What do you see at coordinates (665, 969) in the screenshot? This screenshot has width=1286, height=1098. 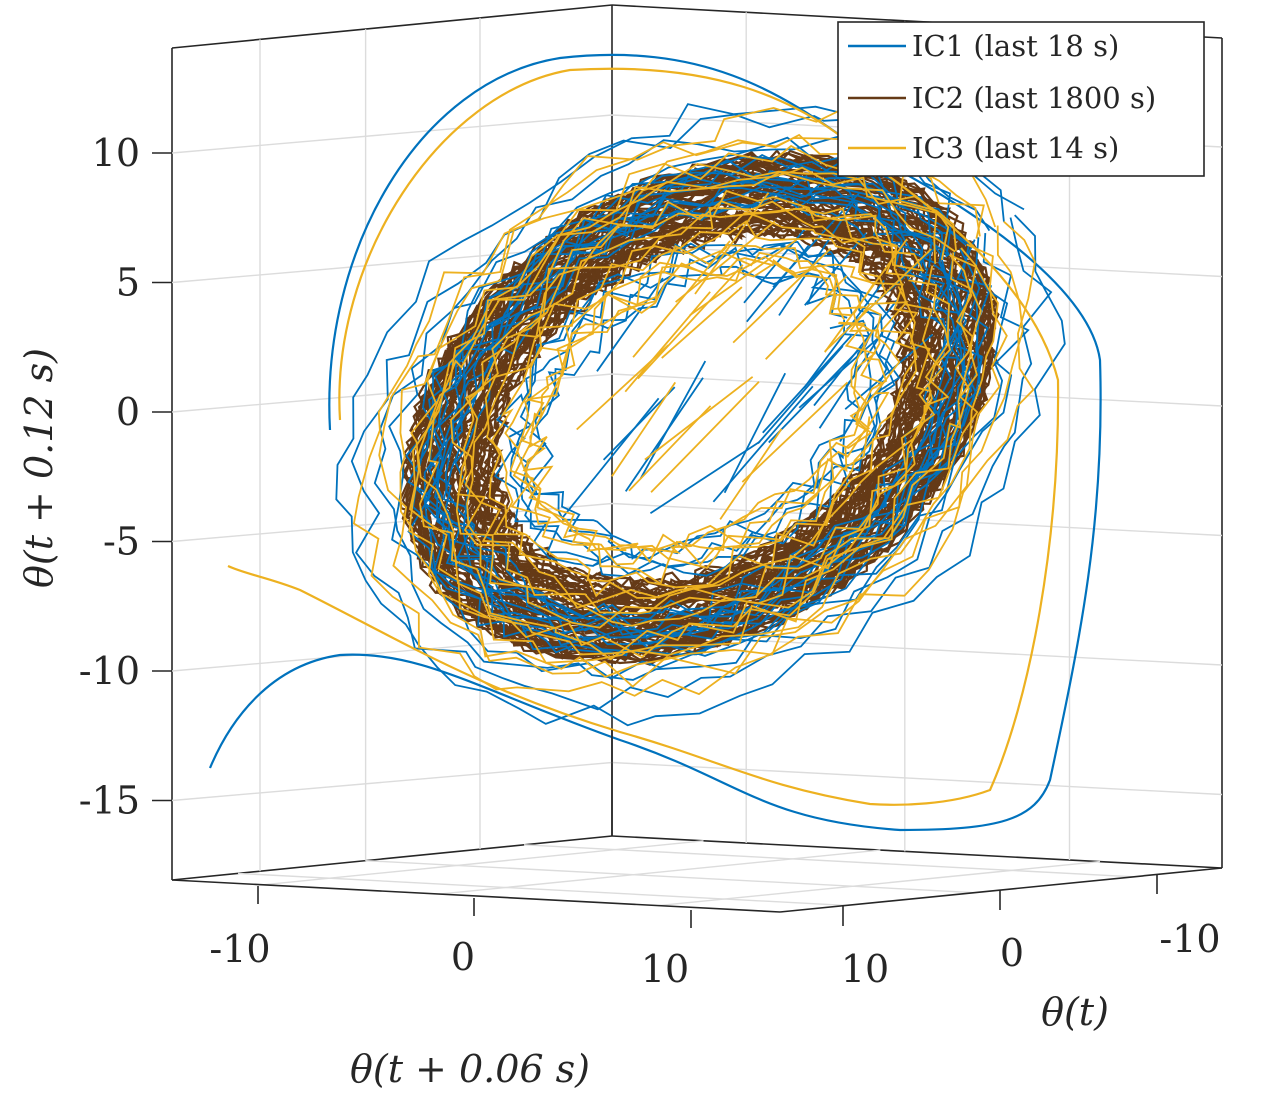 I see `x-tick-label: 10` at bounding box center [665, 969].